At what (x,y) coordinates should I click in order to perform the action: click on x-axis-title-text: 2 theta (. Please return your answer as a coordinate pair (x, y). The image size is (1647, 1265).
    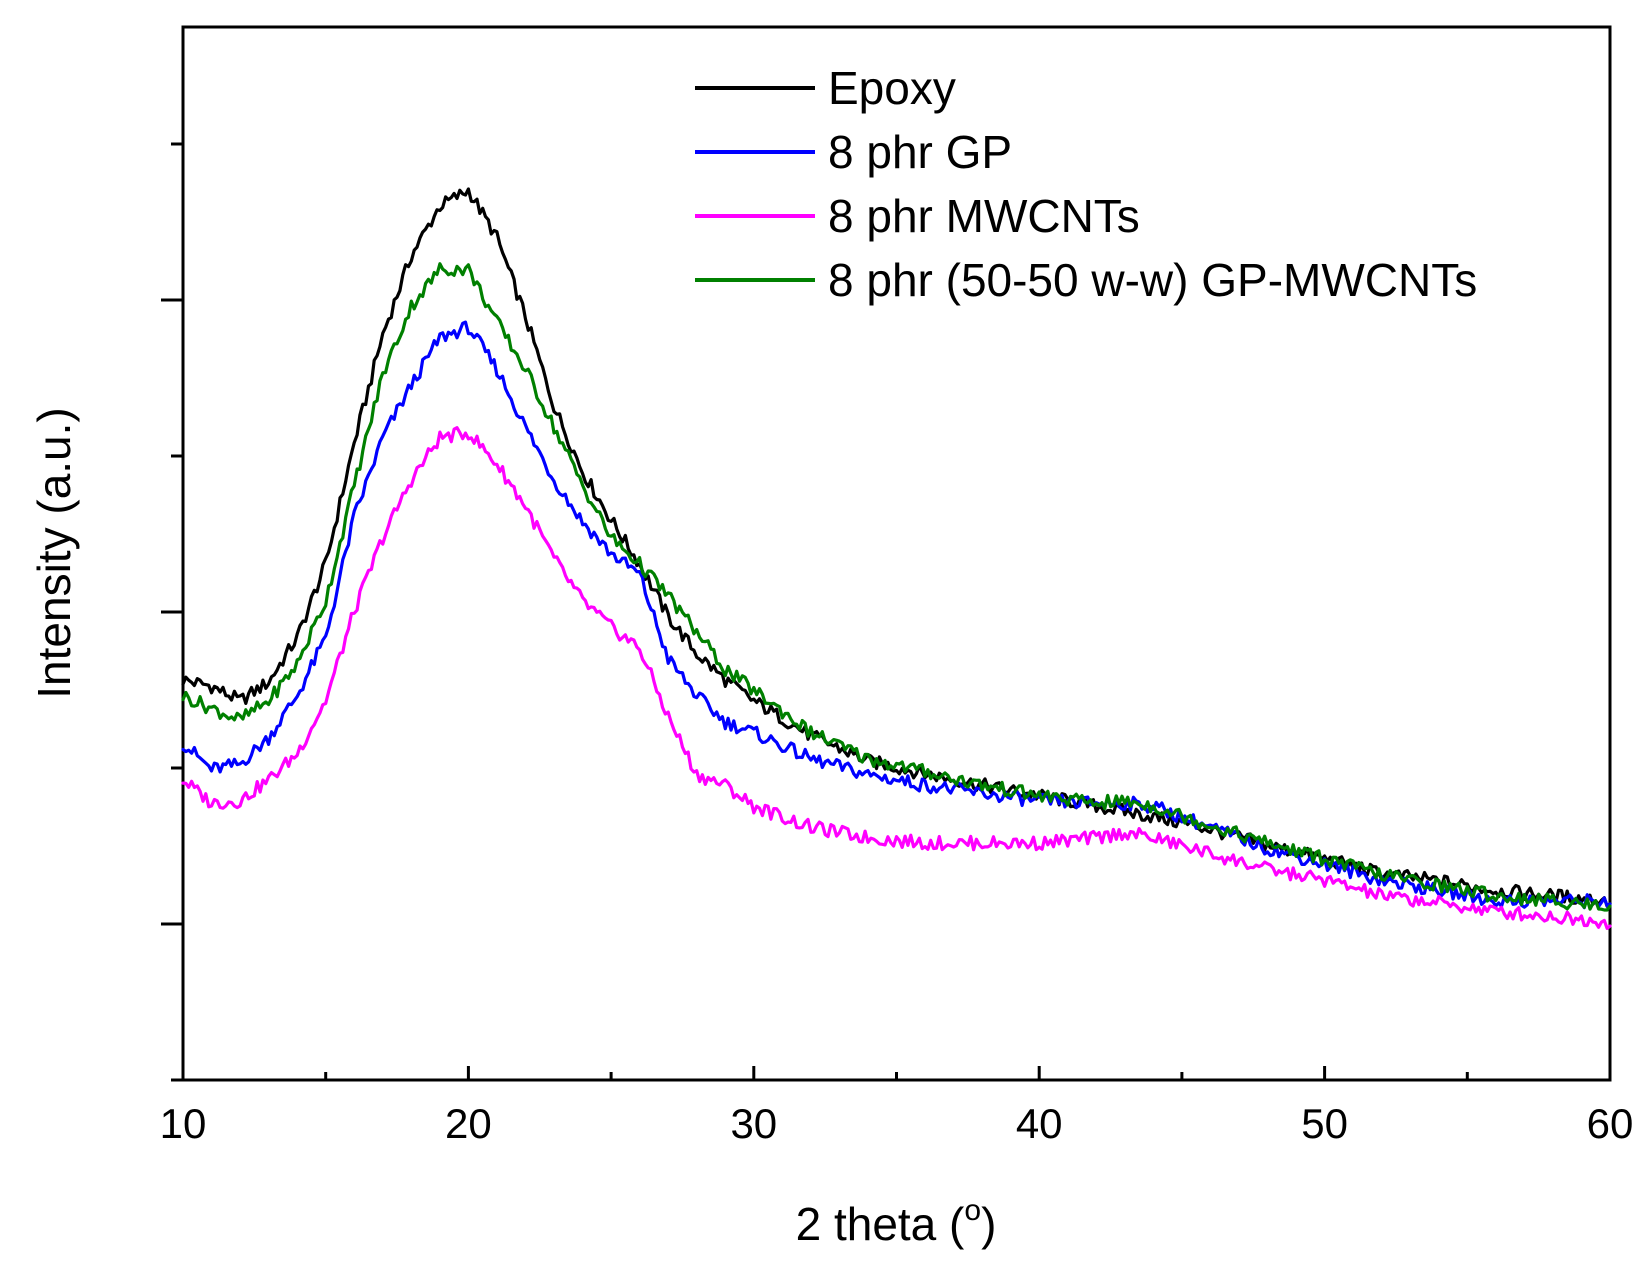
    Looking at the image, I should click on (880, 1224).